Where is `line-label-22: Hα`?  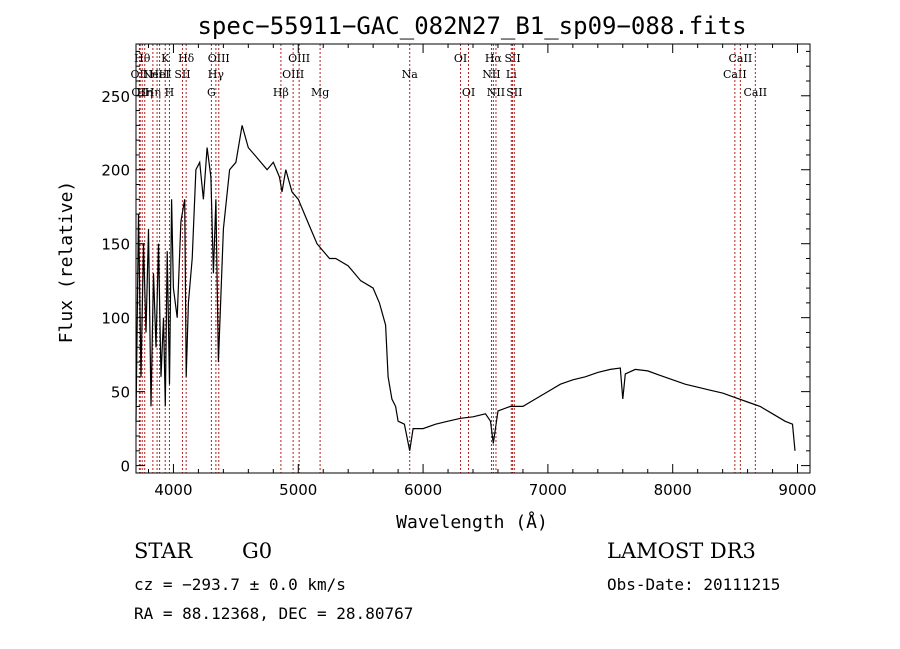 line-label-22: Hα is located at coordinates (494, 58).